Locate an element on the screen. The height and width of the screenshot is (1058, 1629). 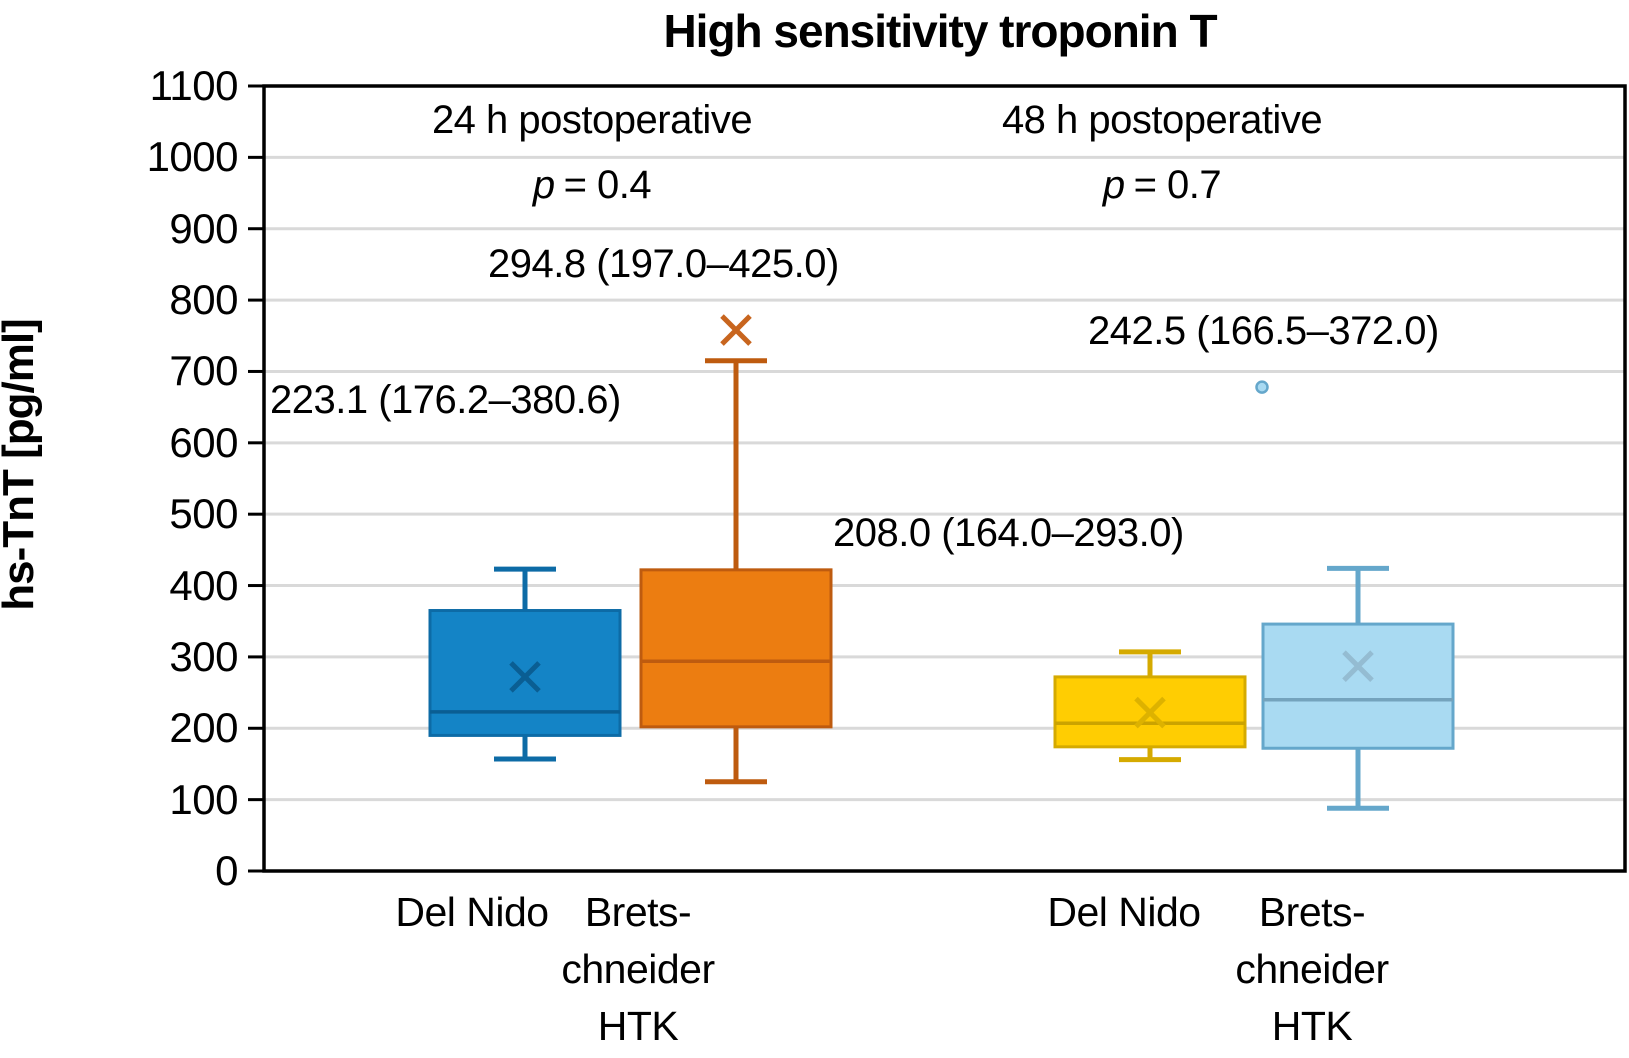
y-tick-label-800: 800 is located at coordinates (203, 300).